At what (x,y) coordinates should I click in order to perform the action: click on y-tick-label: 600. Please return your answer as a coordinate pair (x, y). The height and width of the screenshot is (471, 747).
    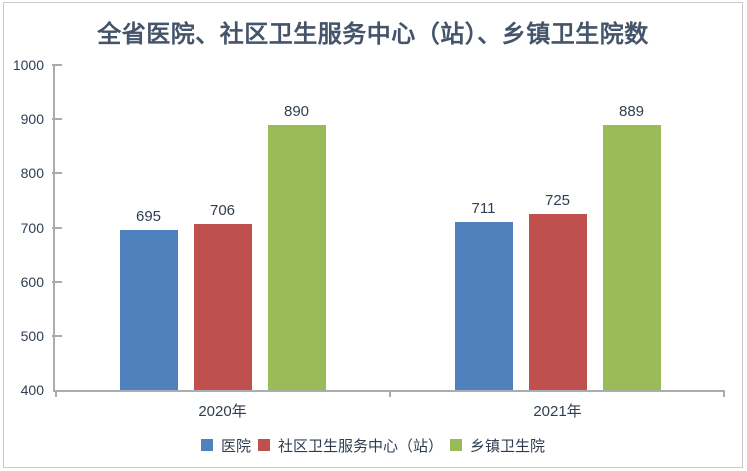
    Looking at the image, I should click on (32, 281).